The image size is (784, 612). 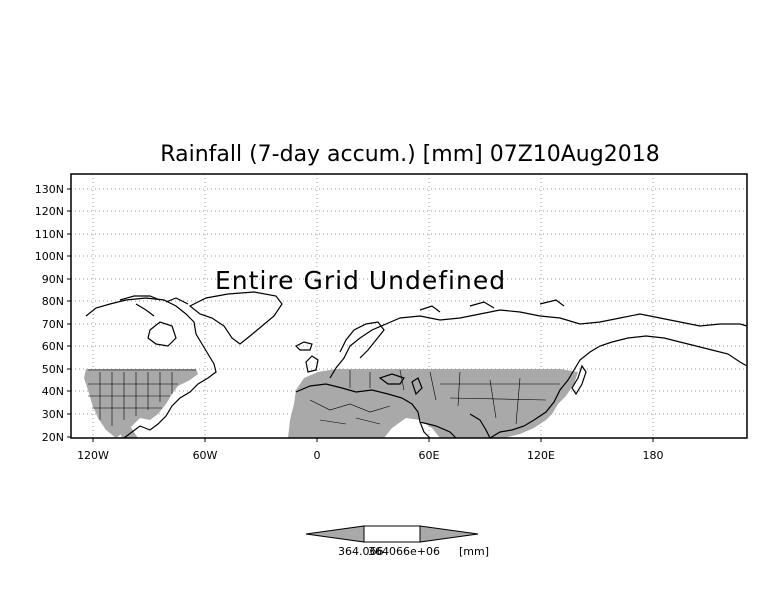 I want to click on coast-iceland, so click(x=303, y=346).